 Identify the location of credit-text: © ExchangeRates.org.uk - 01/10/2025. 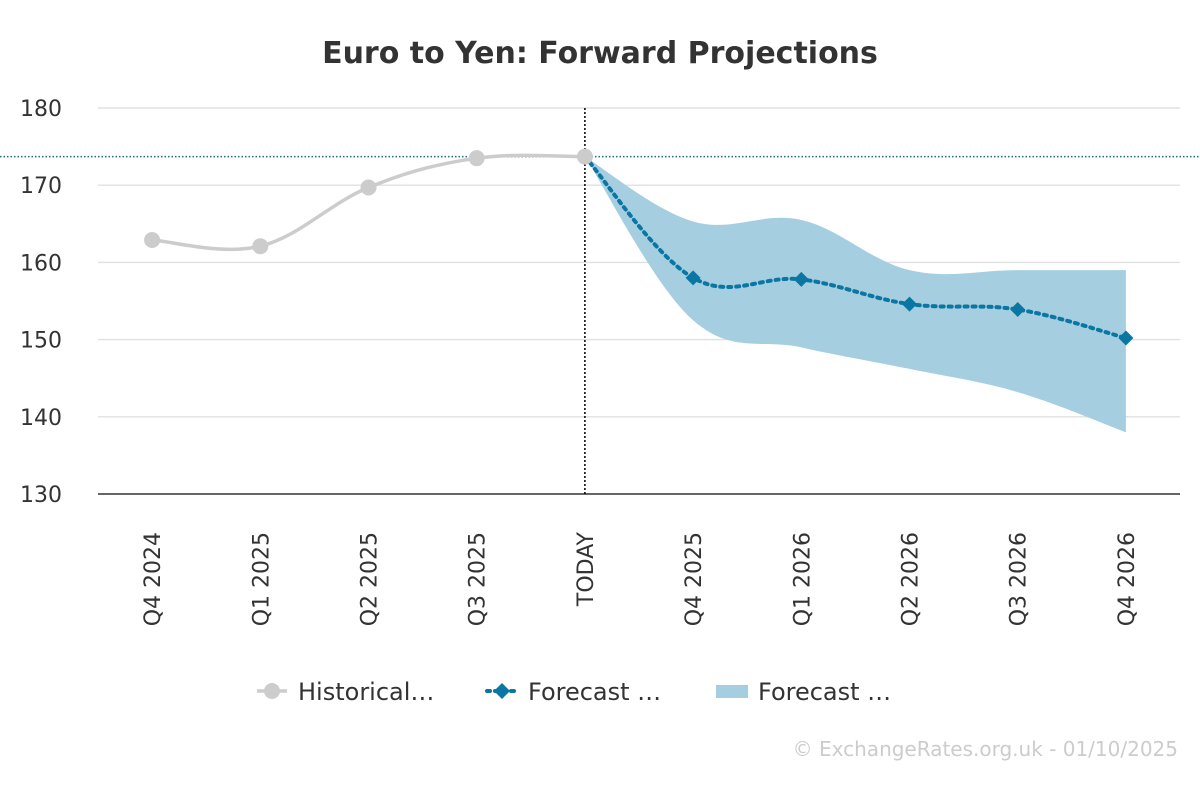
(985, 749).